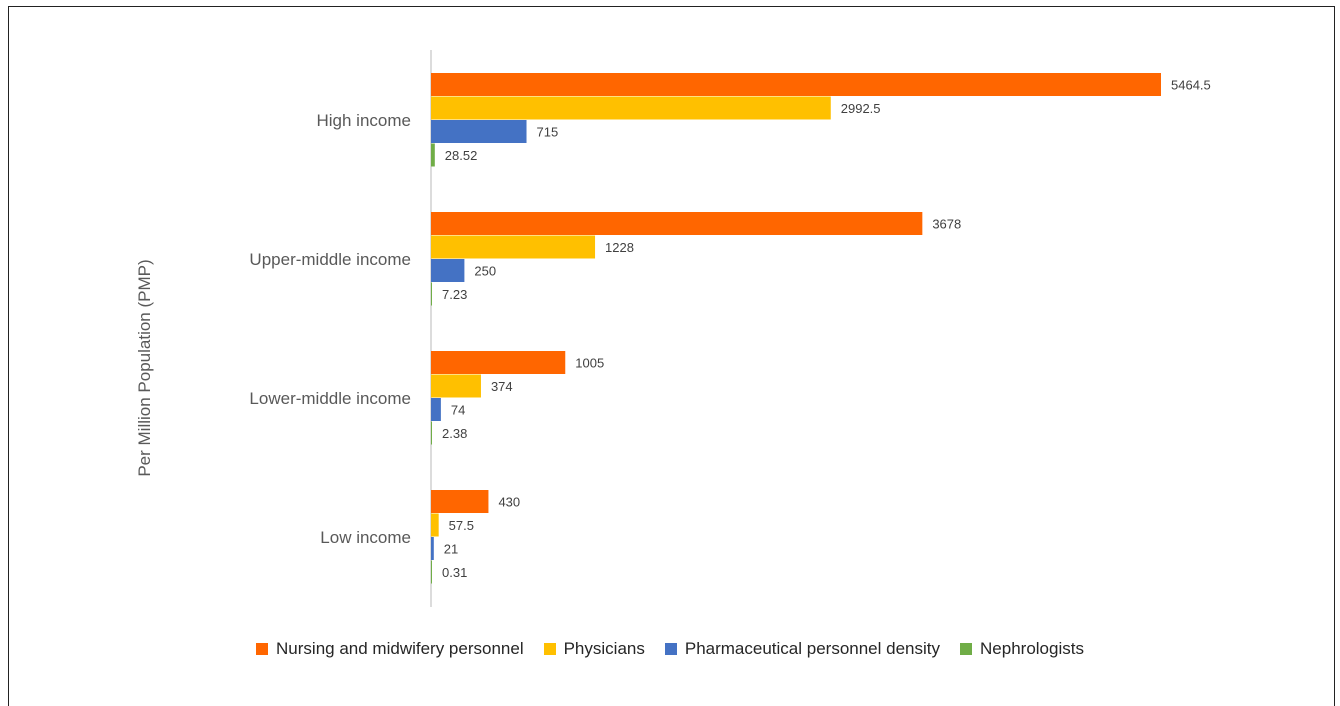 The width and height of the screenshot is (1340, 706). What do you see at coordinates (454, 572) in the screenshot?
I see `data-label: 0.31` at bounding box center [454, 572].